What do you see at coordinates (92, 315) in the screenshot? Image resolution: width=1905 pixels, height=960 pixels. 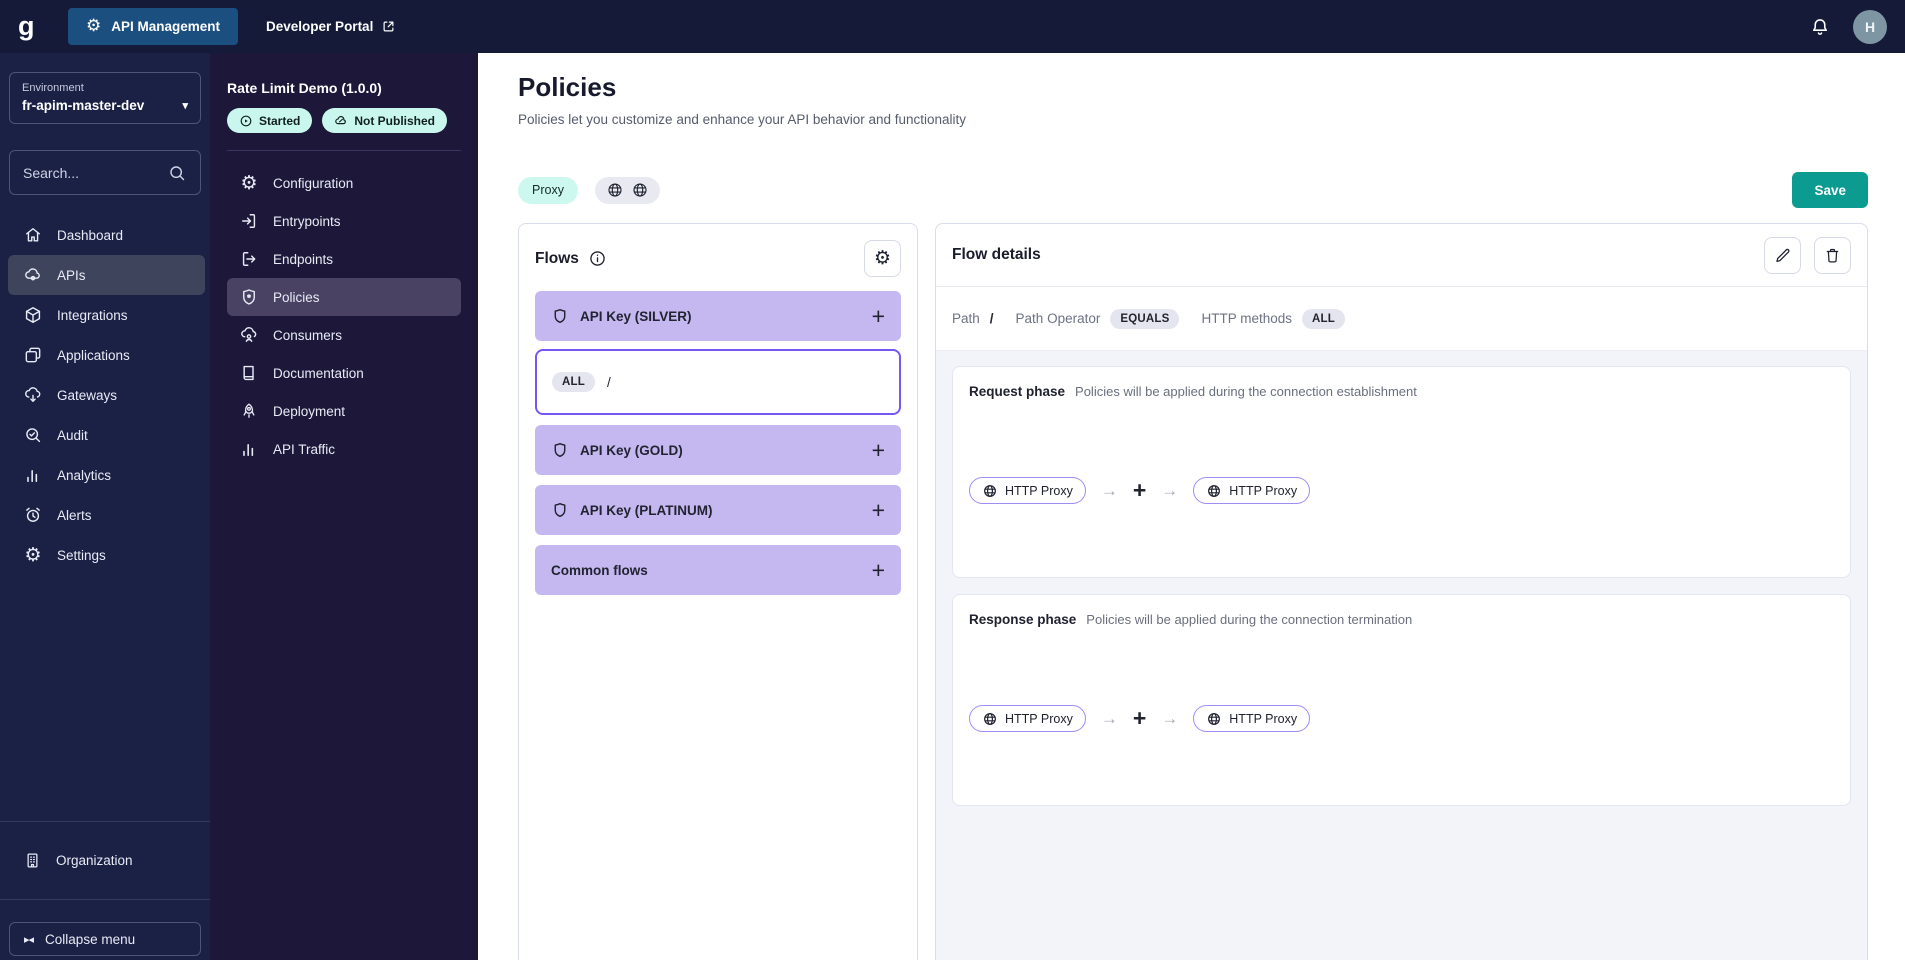 I see `sidebar-item-label: Integrations` at bounding box center [92, 315].